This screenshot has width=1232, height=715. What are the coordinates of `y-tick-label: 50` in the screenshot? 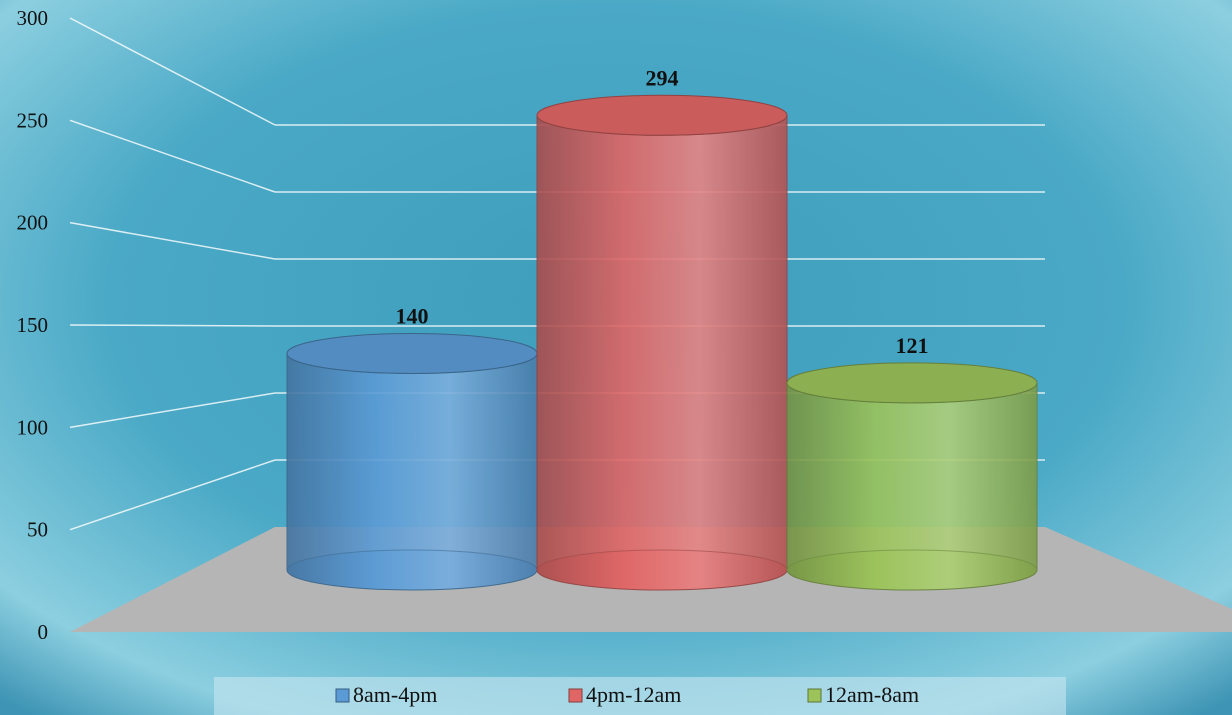 It's located at (37, 530).